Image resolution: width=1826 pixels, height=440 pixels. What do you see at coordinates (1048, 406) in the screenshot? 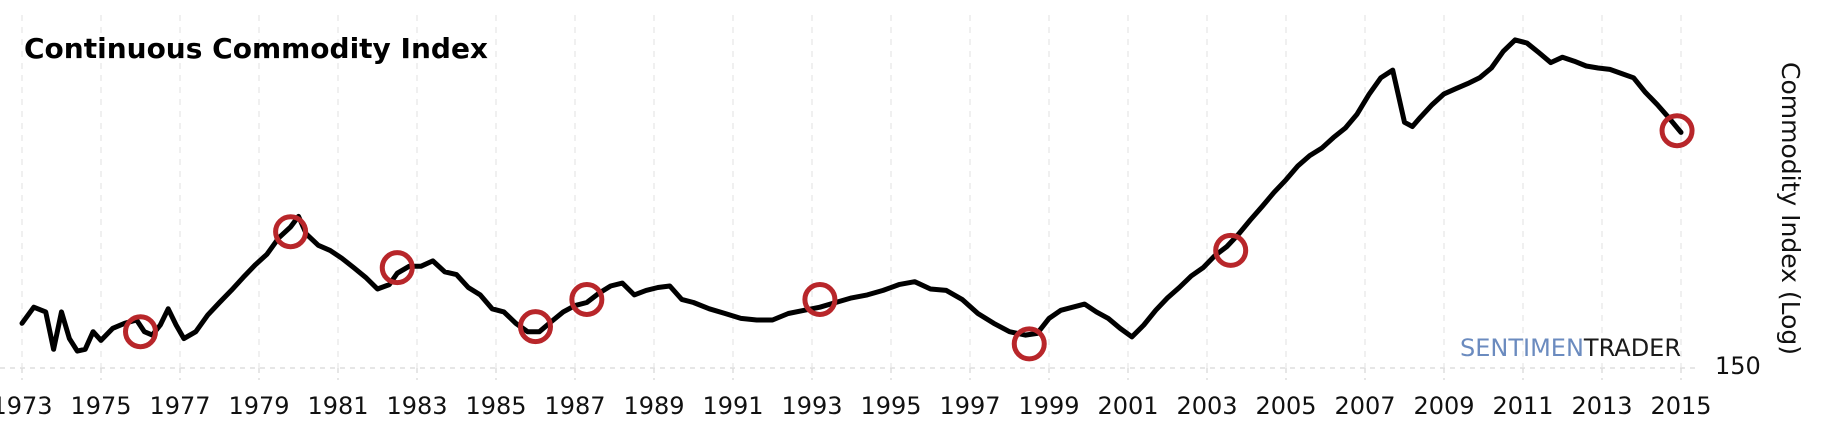
I see `x-tick-label-1999: 1999` at bounding box center [1048, 406].